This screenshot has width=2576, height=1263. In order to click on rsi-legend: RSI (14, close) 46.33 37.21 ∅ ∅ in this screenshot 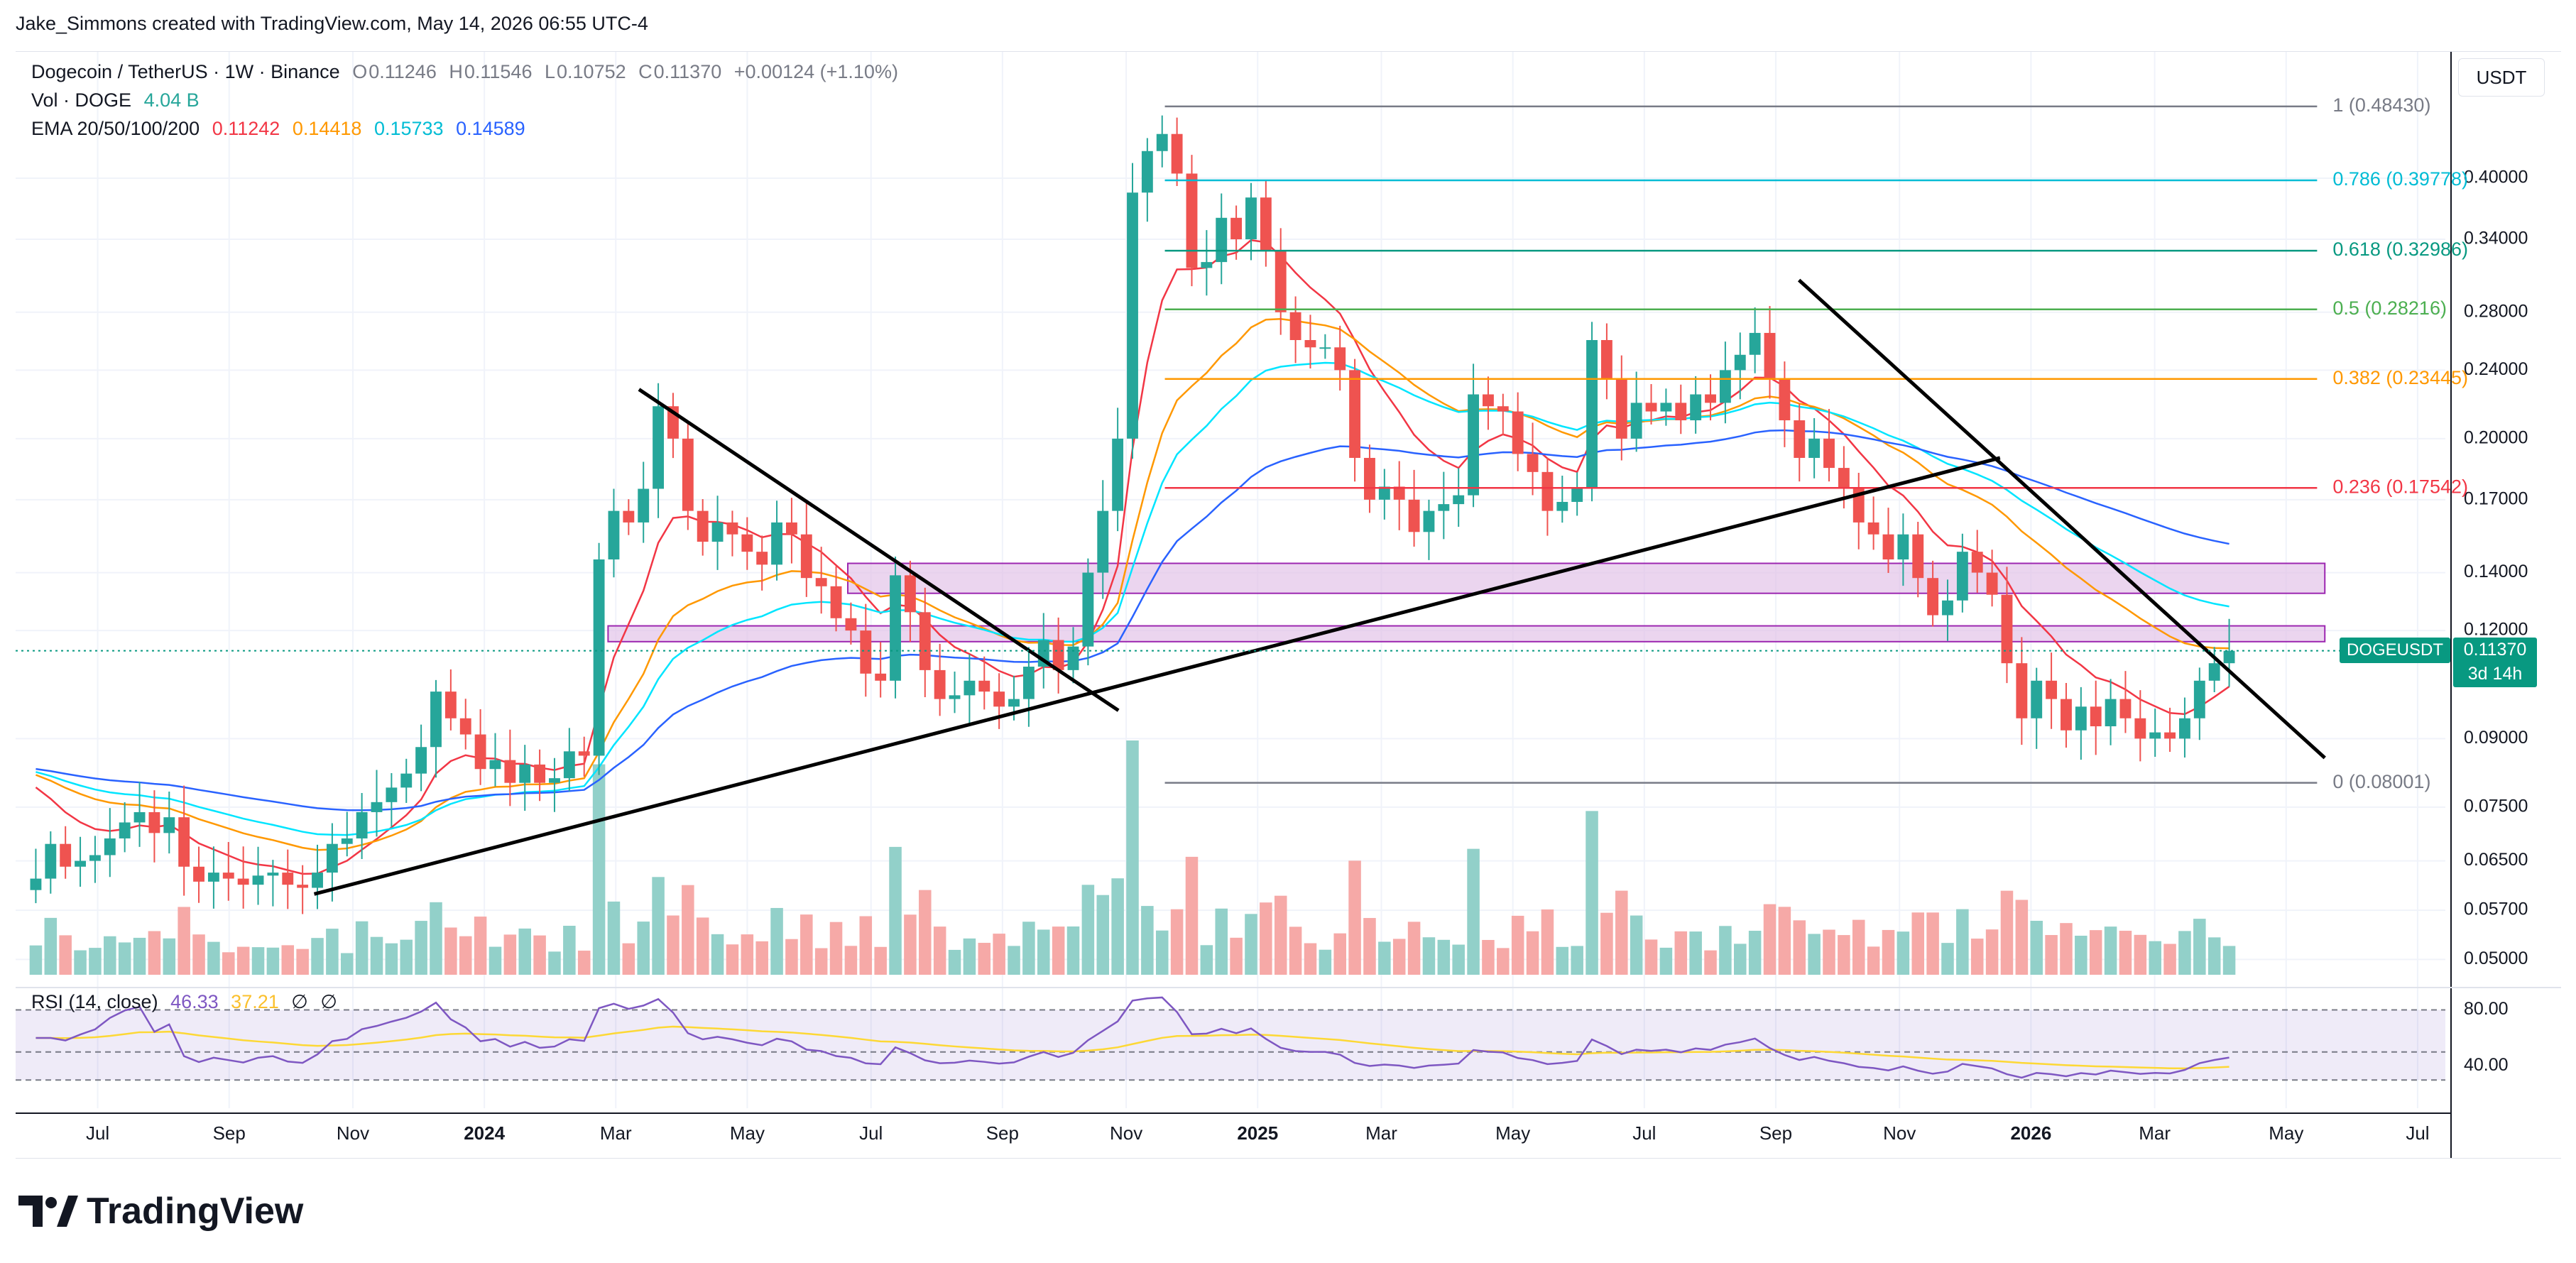, I will do `click(187, 1002)`.